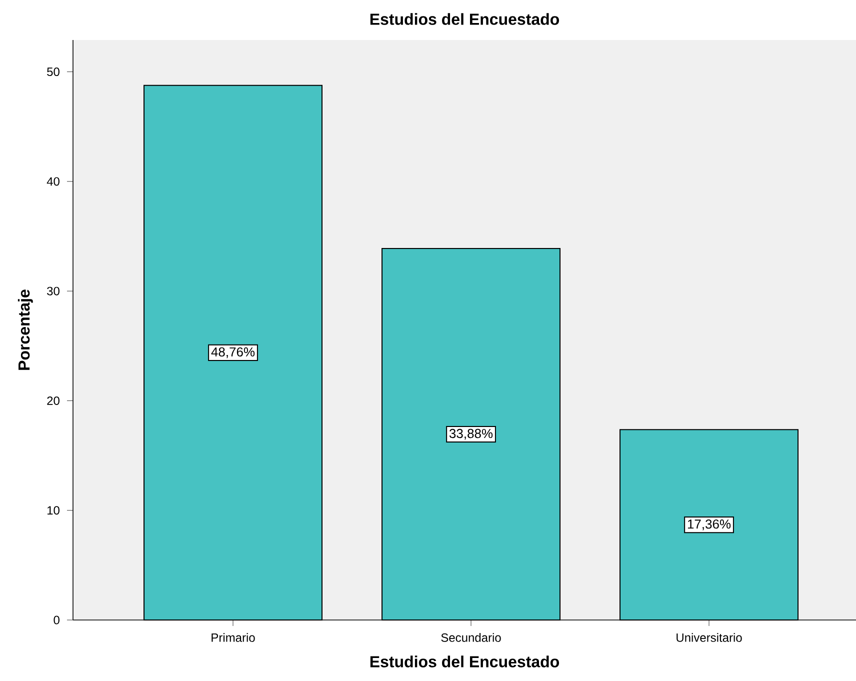 The width and height of the screenshot is (856, 681). I want to click on x-axis-title: Estudios del Encuestado, so click(465, 662).